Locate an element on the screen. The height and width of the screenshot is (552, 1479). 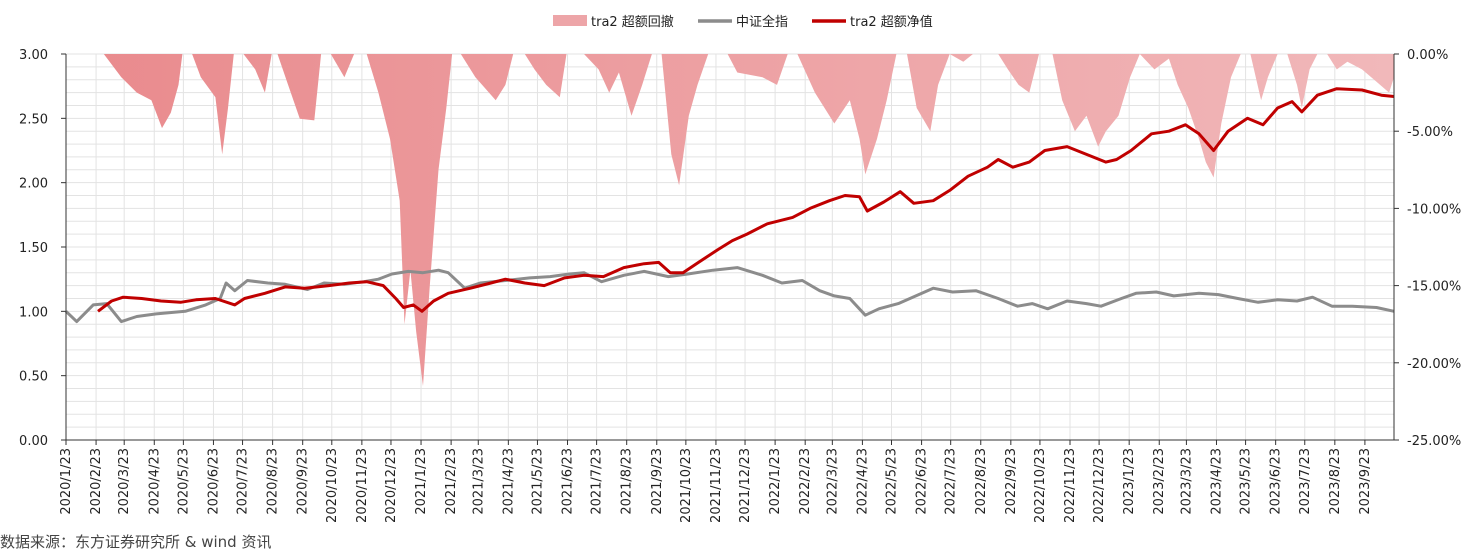
y-right-tick-label: -25.00% is located at coordinates (1434, 441).